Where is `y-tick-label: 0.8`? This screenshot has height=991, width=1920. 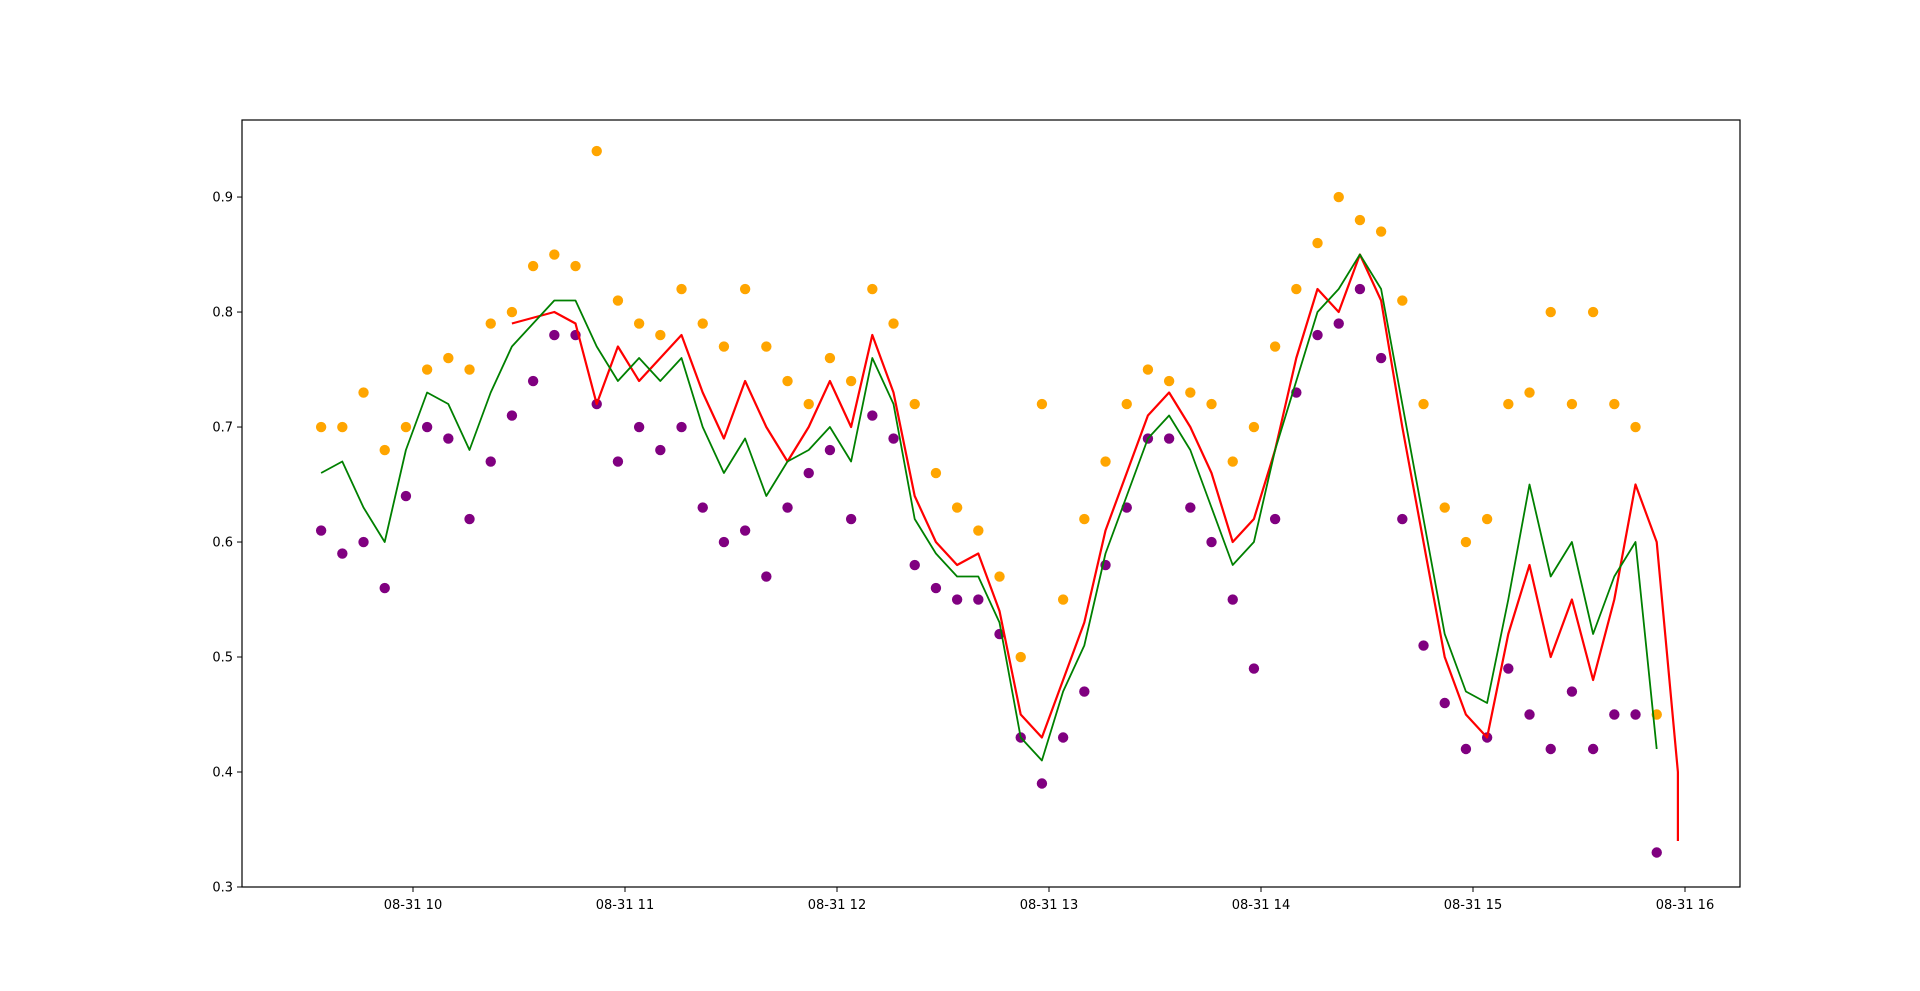
y-tick-label: 0.8 is located at coordinates (222, 313).